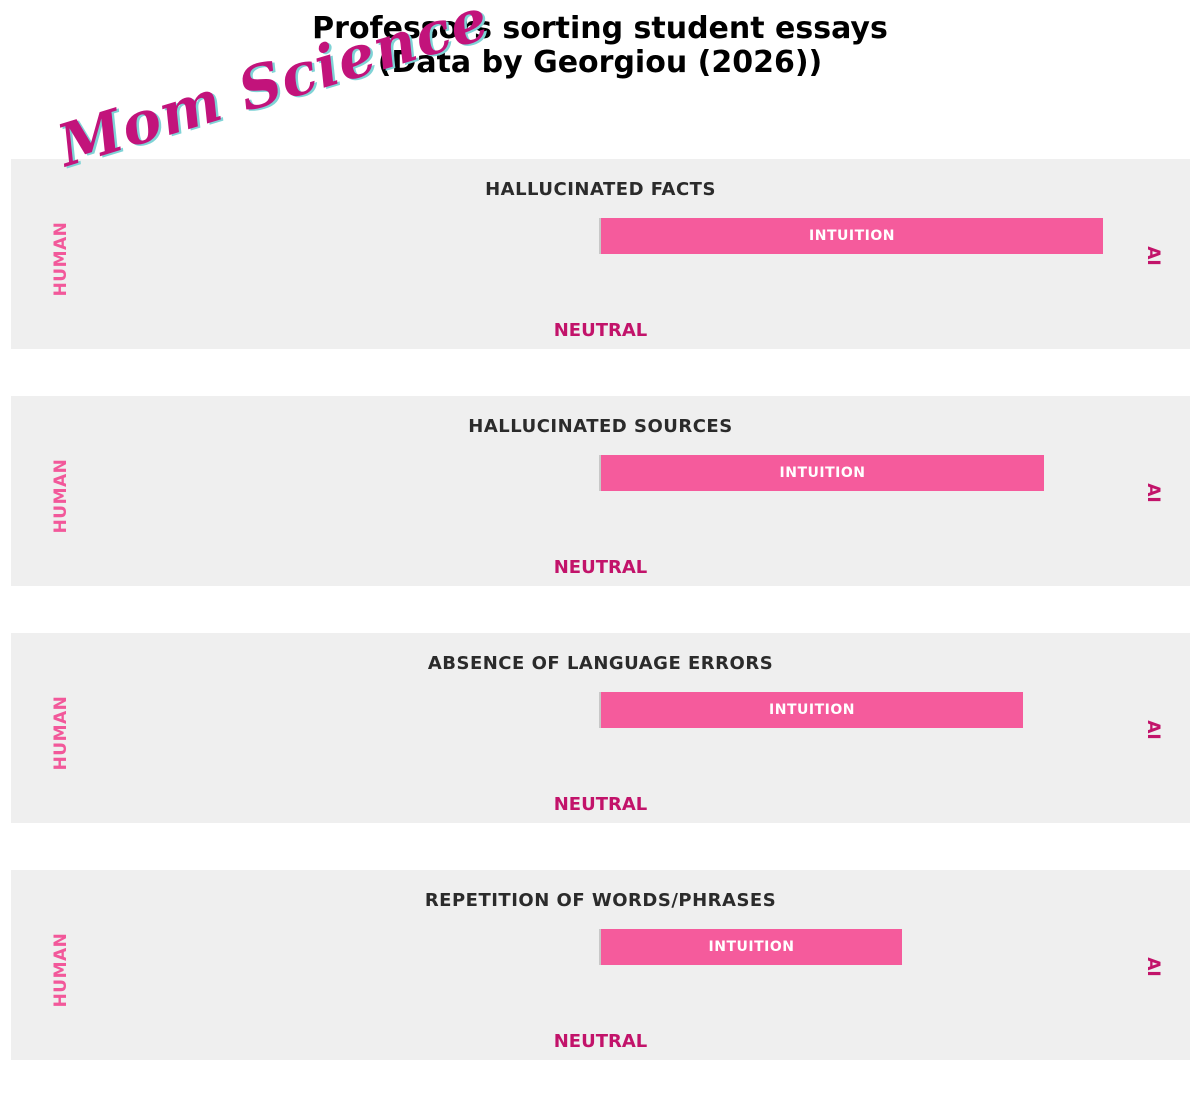  What do you see at coordinates (600, 663) in the screenshot?
I see `panel-title: ABSENCE OF LANGUAGE ERRORS` at bounding box center [600, 663].